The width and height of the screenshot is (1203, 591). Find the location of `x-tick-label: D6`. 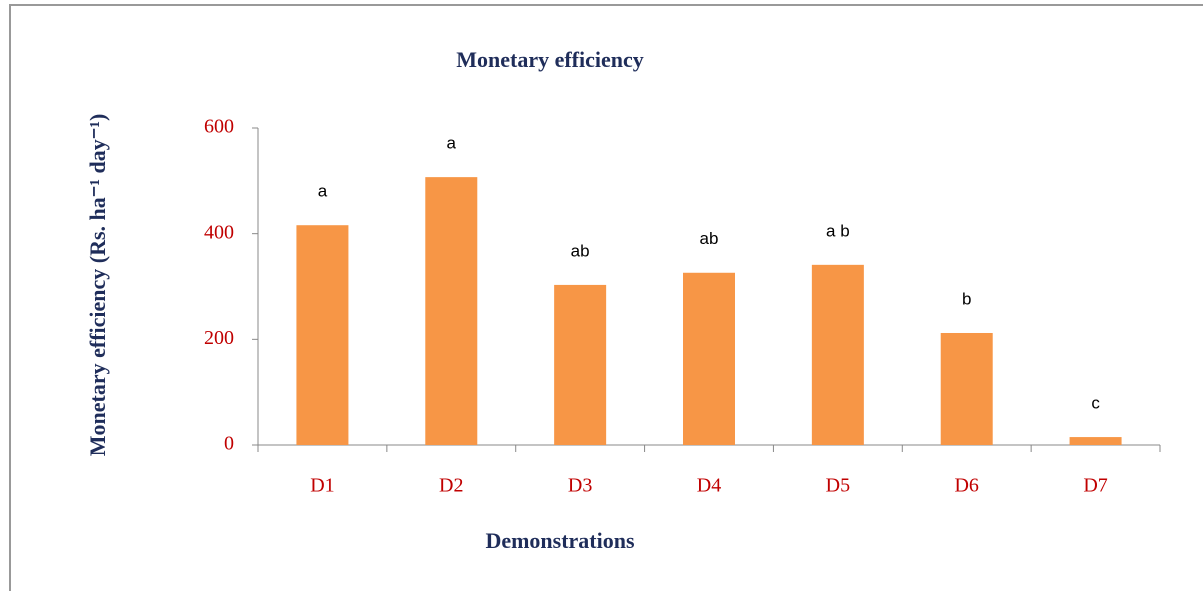

x-tick-label: D6 is located at coordinates (966, 486).